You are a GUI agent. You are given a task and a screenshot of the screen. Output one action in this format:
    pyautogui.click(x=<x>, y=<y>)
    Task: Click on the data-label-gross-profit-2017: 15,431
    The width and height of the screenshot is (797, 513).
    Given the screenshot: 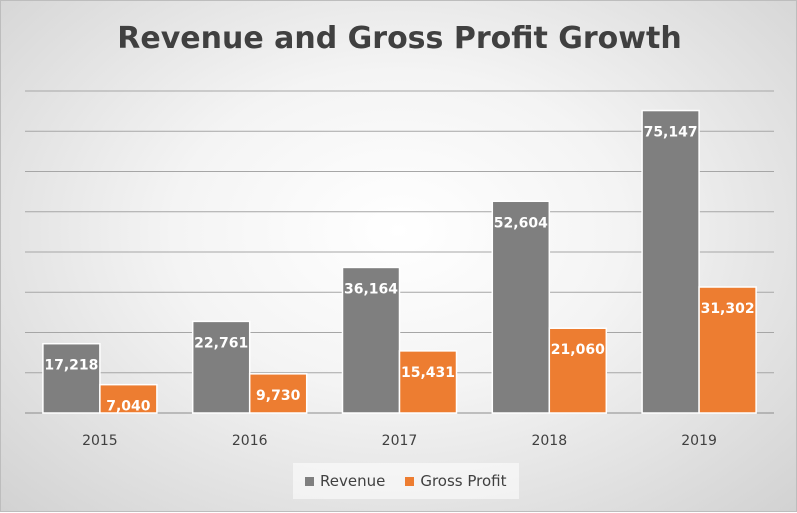 What is the action you would take?
    pyautogui.click(x=428, y=373)
    